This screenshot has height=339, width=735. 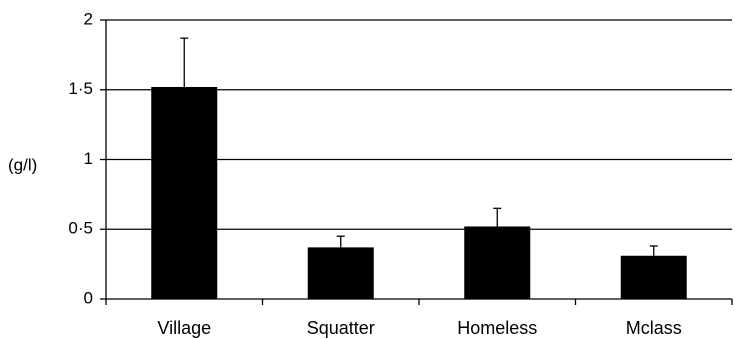 What do you see at coordinates (419, 328) in the screenshot?
I see `x-category-labels: Village Squatter Homeless Mclass` at bounding box center [419, 328].